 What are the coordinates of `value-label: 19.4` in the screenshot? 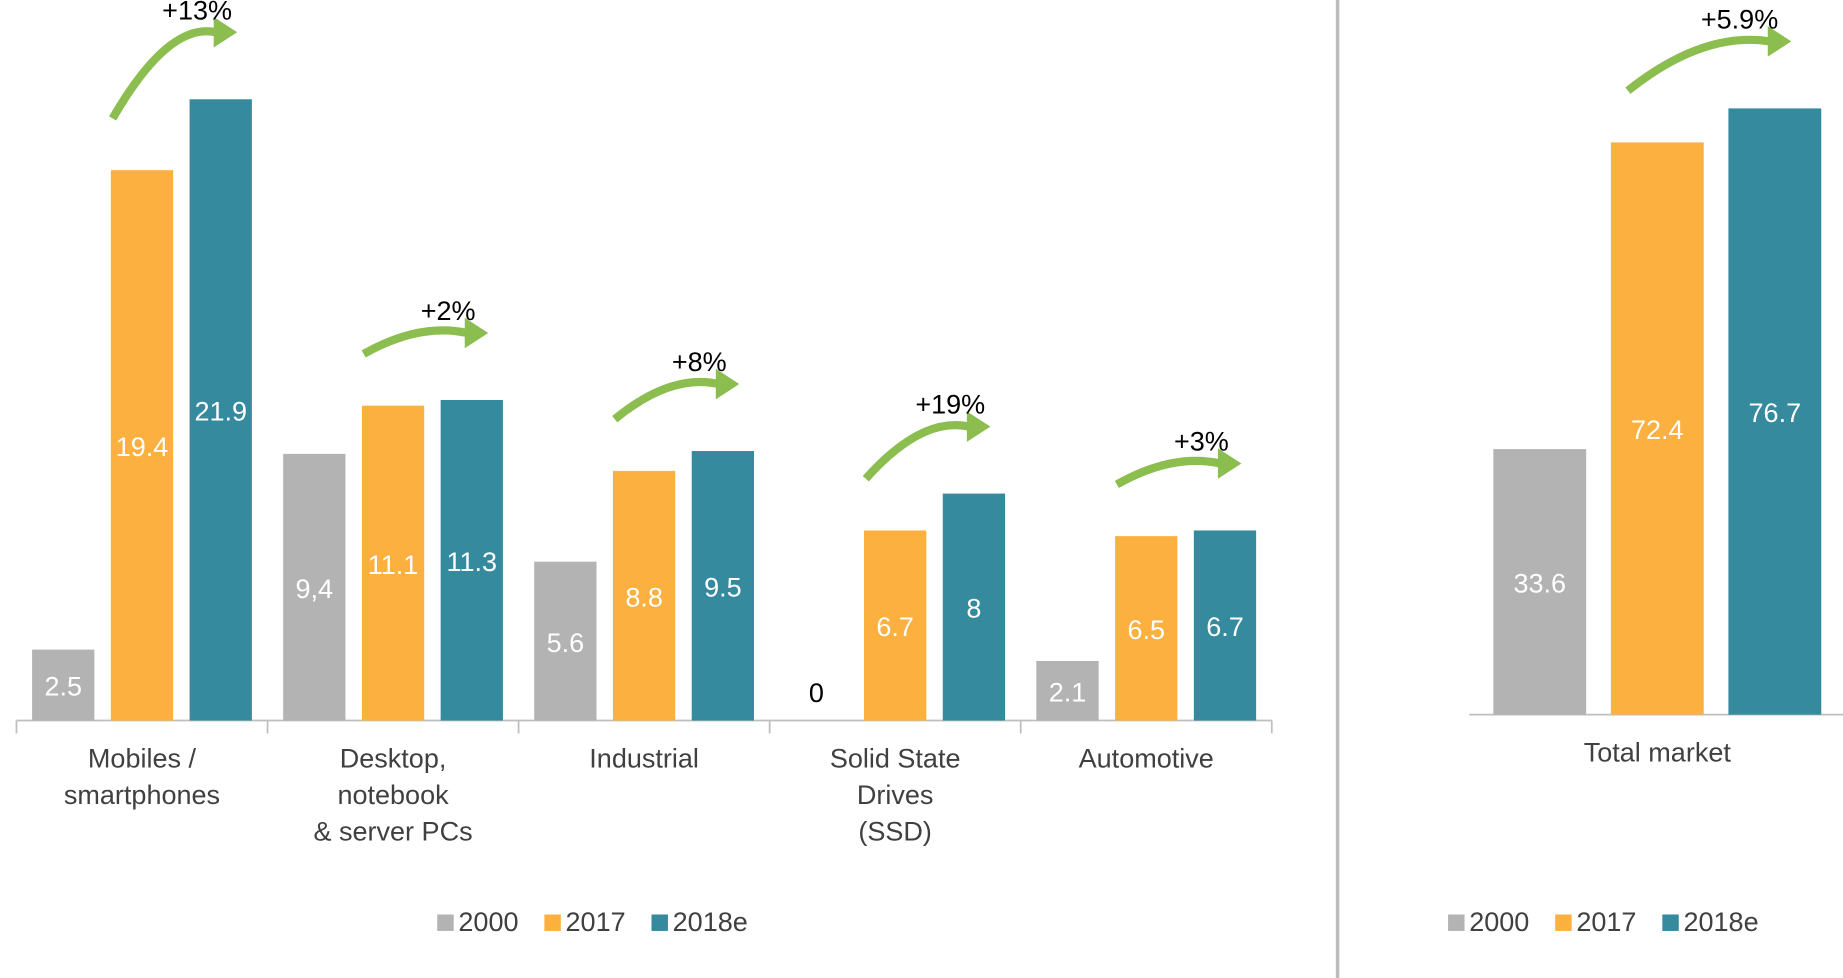 It's located at (142, 447).